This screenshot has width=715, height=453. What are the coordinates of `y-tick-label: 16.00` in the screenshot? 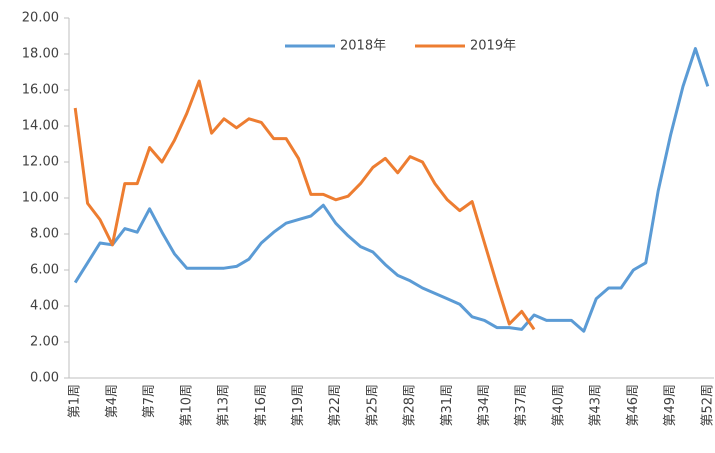 It's located at (40, 90).